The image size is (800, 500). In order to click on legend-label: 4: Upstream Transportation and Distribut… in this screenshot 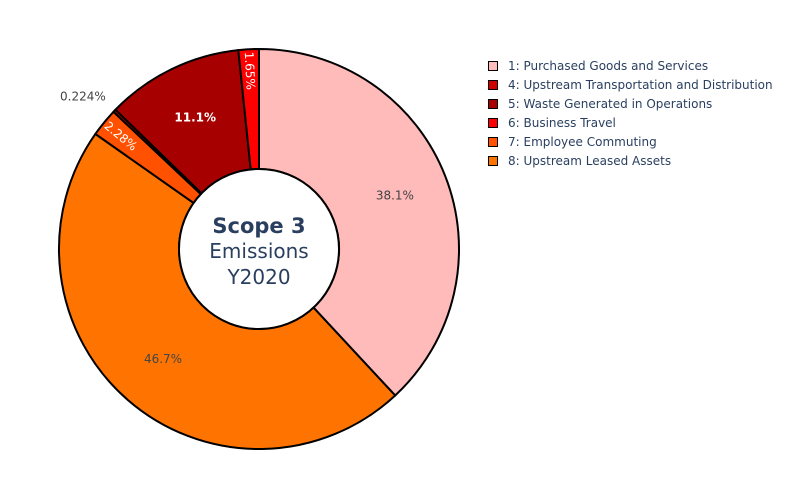, I will do `click(640, 84)`.